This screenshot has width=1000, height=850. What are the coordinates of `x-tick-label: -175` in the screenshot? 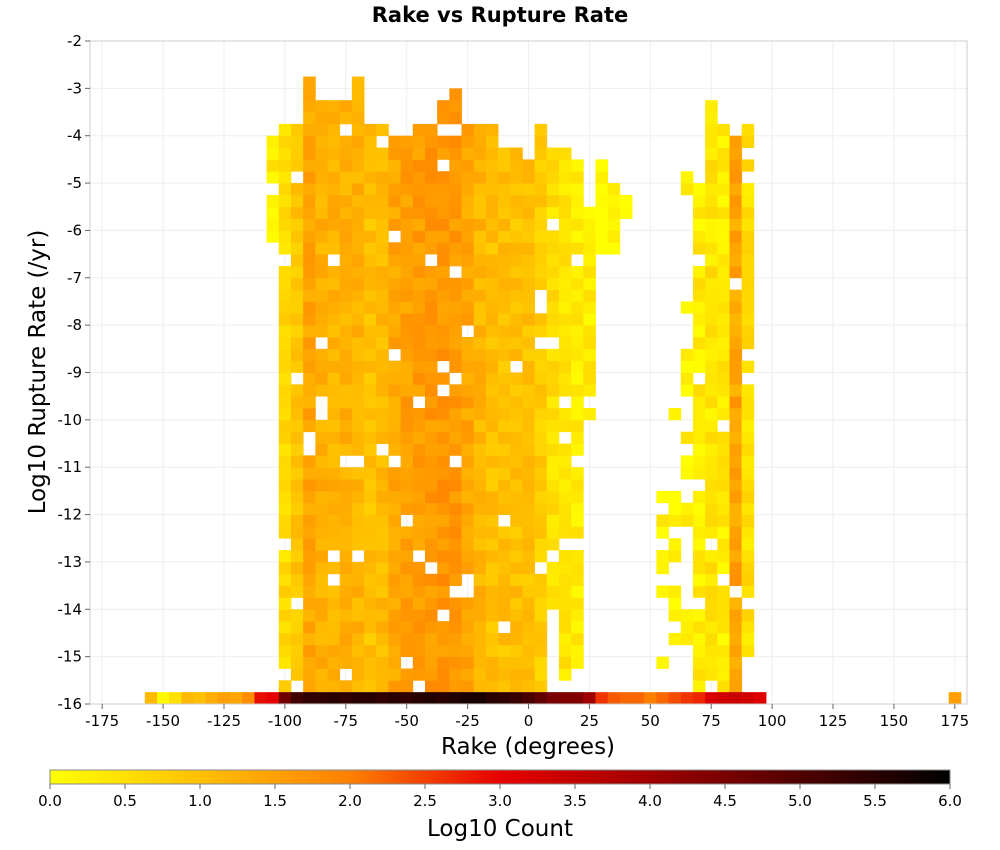 It's located at (102, 721).